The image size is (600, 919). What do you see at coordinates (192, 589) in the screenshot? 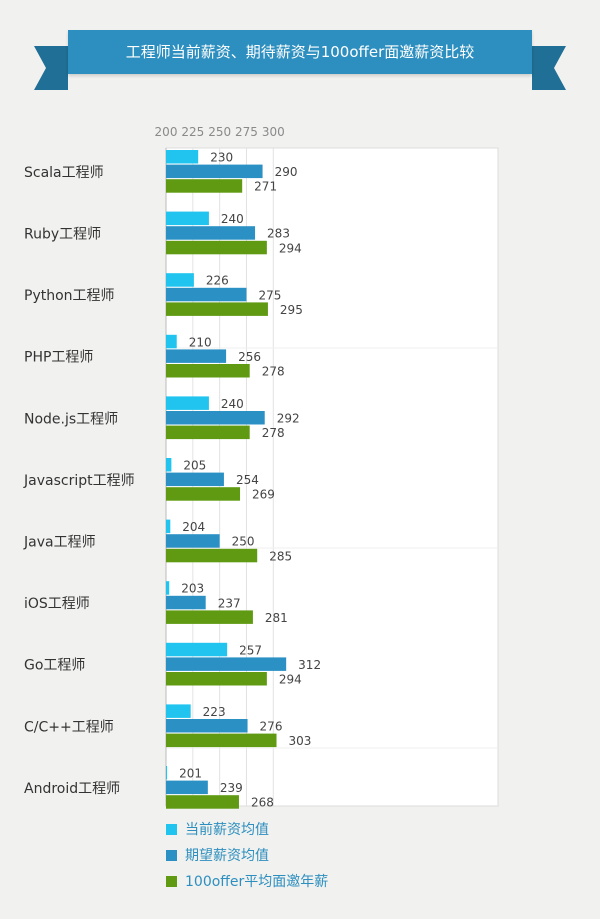
I see `value-label-current: 203` at bounding box center [192, 589].